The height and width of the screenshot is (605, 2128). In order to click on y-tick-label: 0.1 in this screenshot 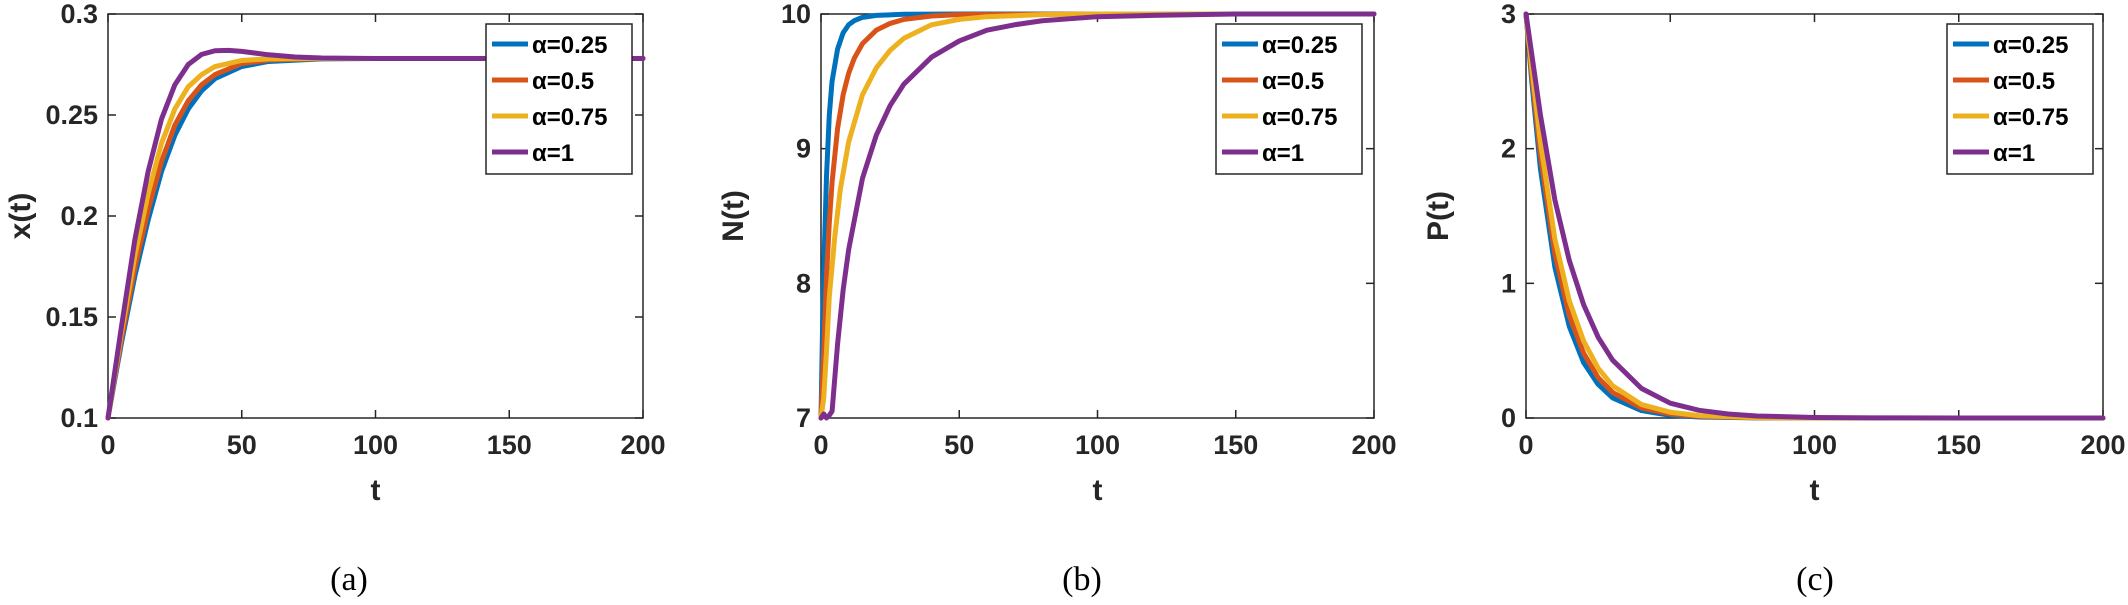, I will do `click(79, 418)`.